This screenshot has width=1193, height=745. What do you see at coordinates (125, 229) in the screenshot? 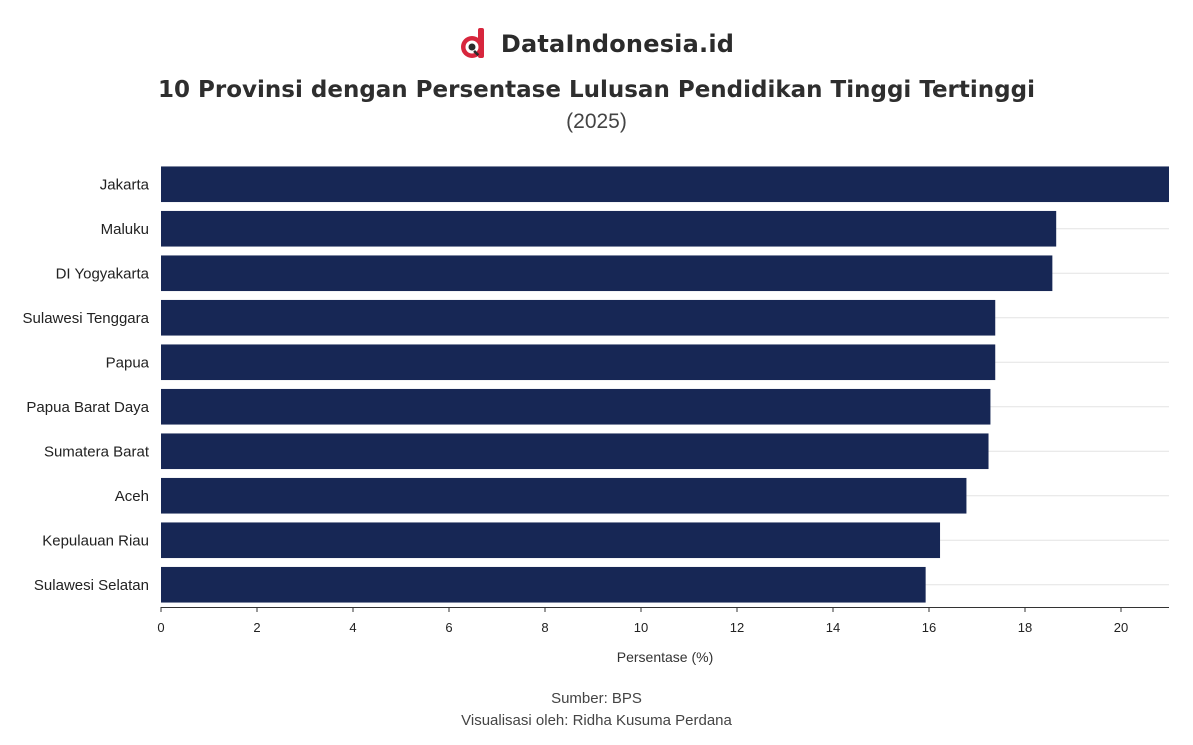
I see `category-label: Maluku` at bounding box center [125, 229].